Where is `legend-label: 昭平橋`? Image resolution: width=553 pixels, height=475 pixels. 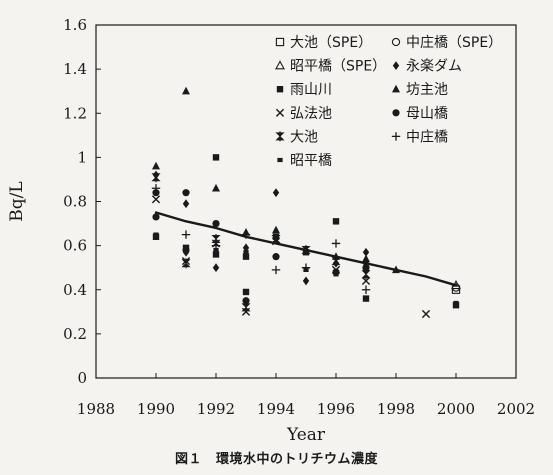
legend-label: 昭平橋 is located at coordinates (311, 161).